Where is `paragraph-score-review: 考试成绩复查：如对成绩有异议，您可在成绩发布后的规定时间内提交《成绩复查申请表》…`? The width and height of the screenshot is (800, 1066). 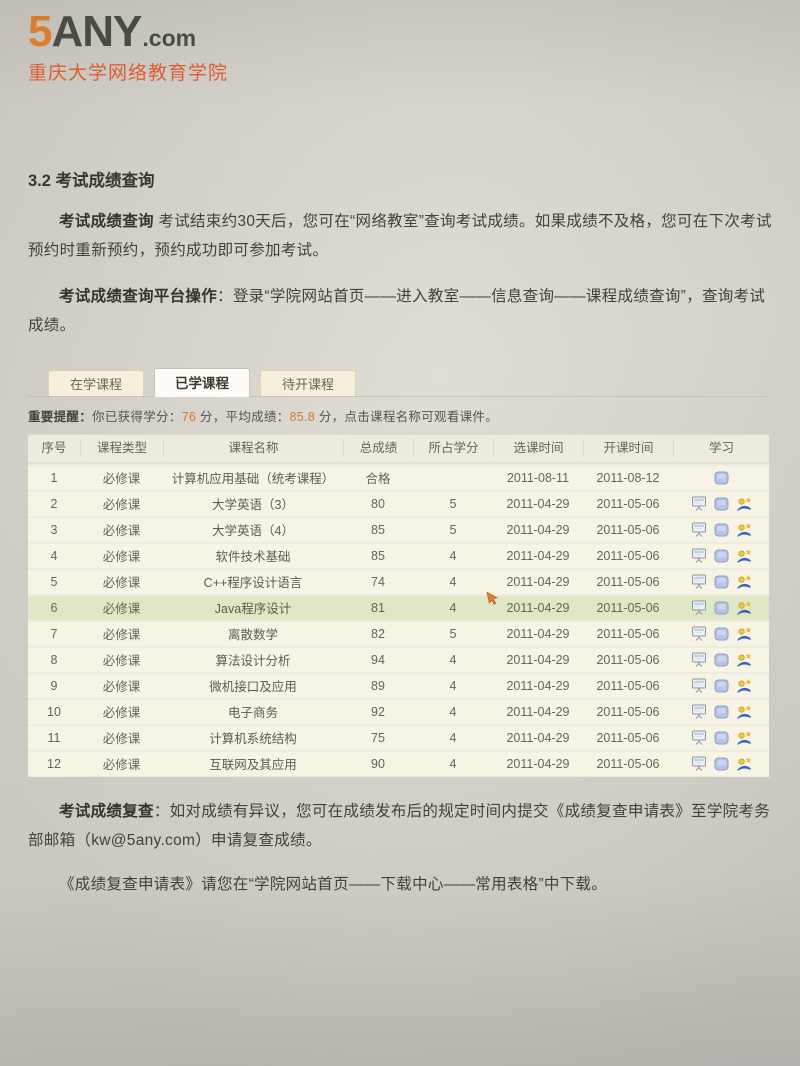
paragraph-score-review: 考试成绩复查：如对成绩有异议，您可在成绩发布后的规定时间内提交《成绩复查申请表》… is located at coordinates (400, 826).